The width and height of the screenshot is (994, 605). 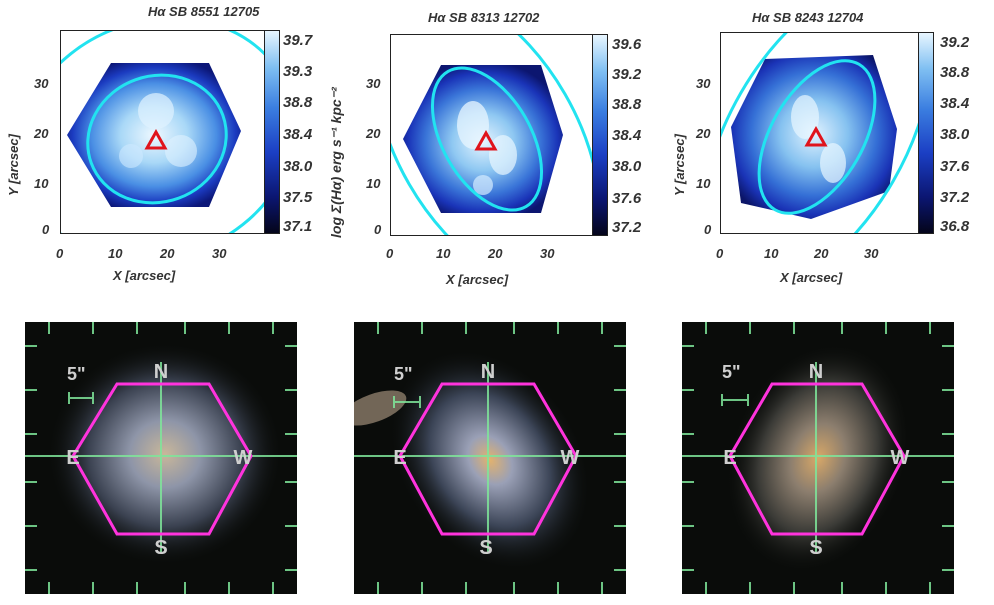 What do you see at coordinates (955, 226) in the screenshot?
I see `colorbar-tick: 36.8` at bounding box center [955, 226].